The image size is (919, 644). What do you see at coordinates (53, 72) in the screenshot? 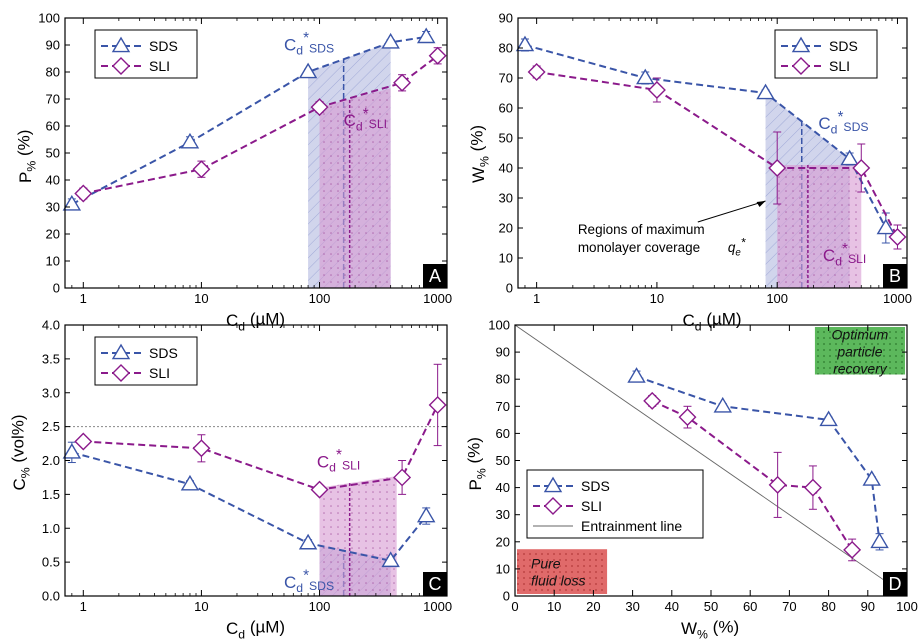
I see `y-tick-label: 80` at bounding box center [53, 72].